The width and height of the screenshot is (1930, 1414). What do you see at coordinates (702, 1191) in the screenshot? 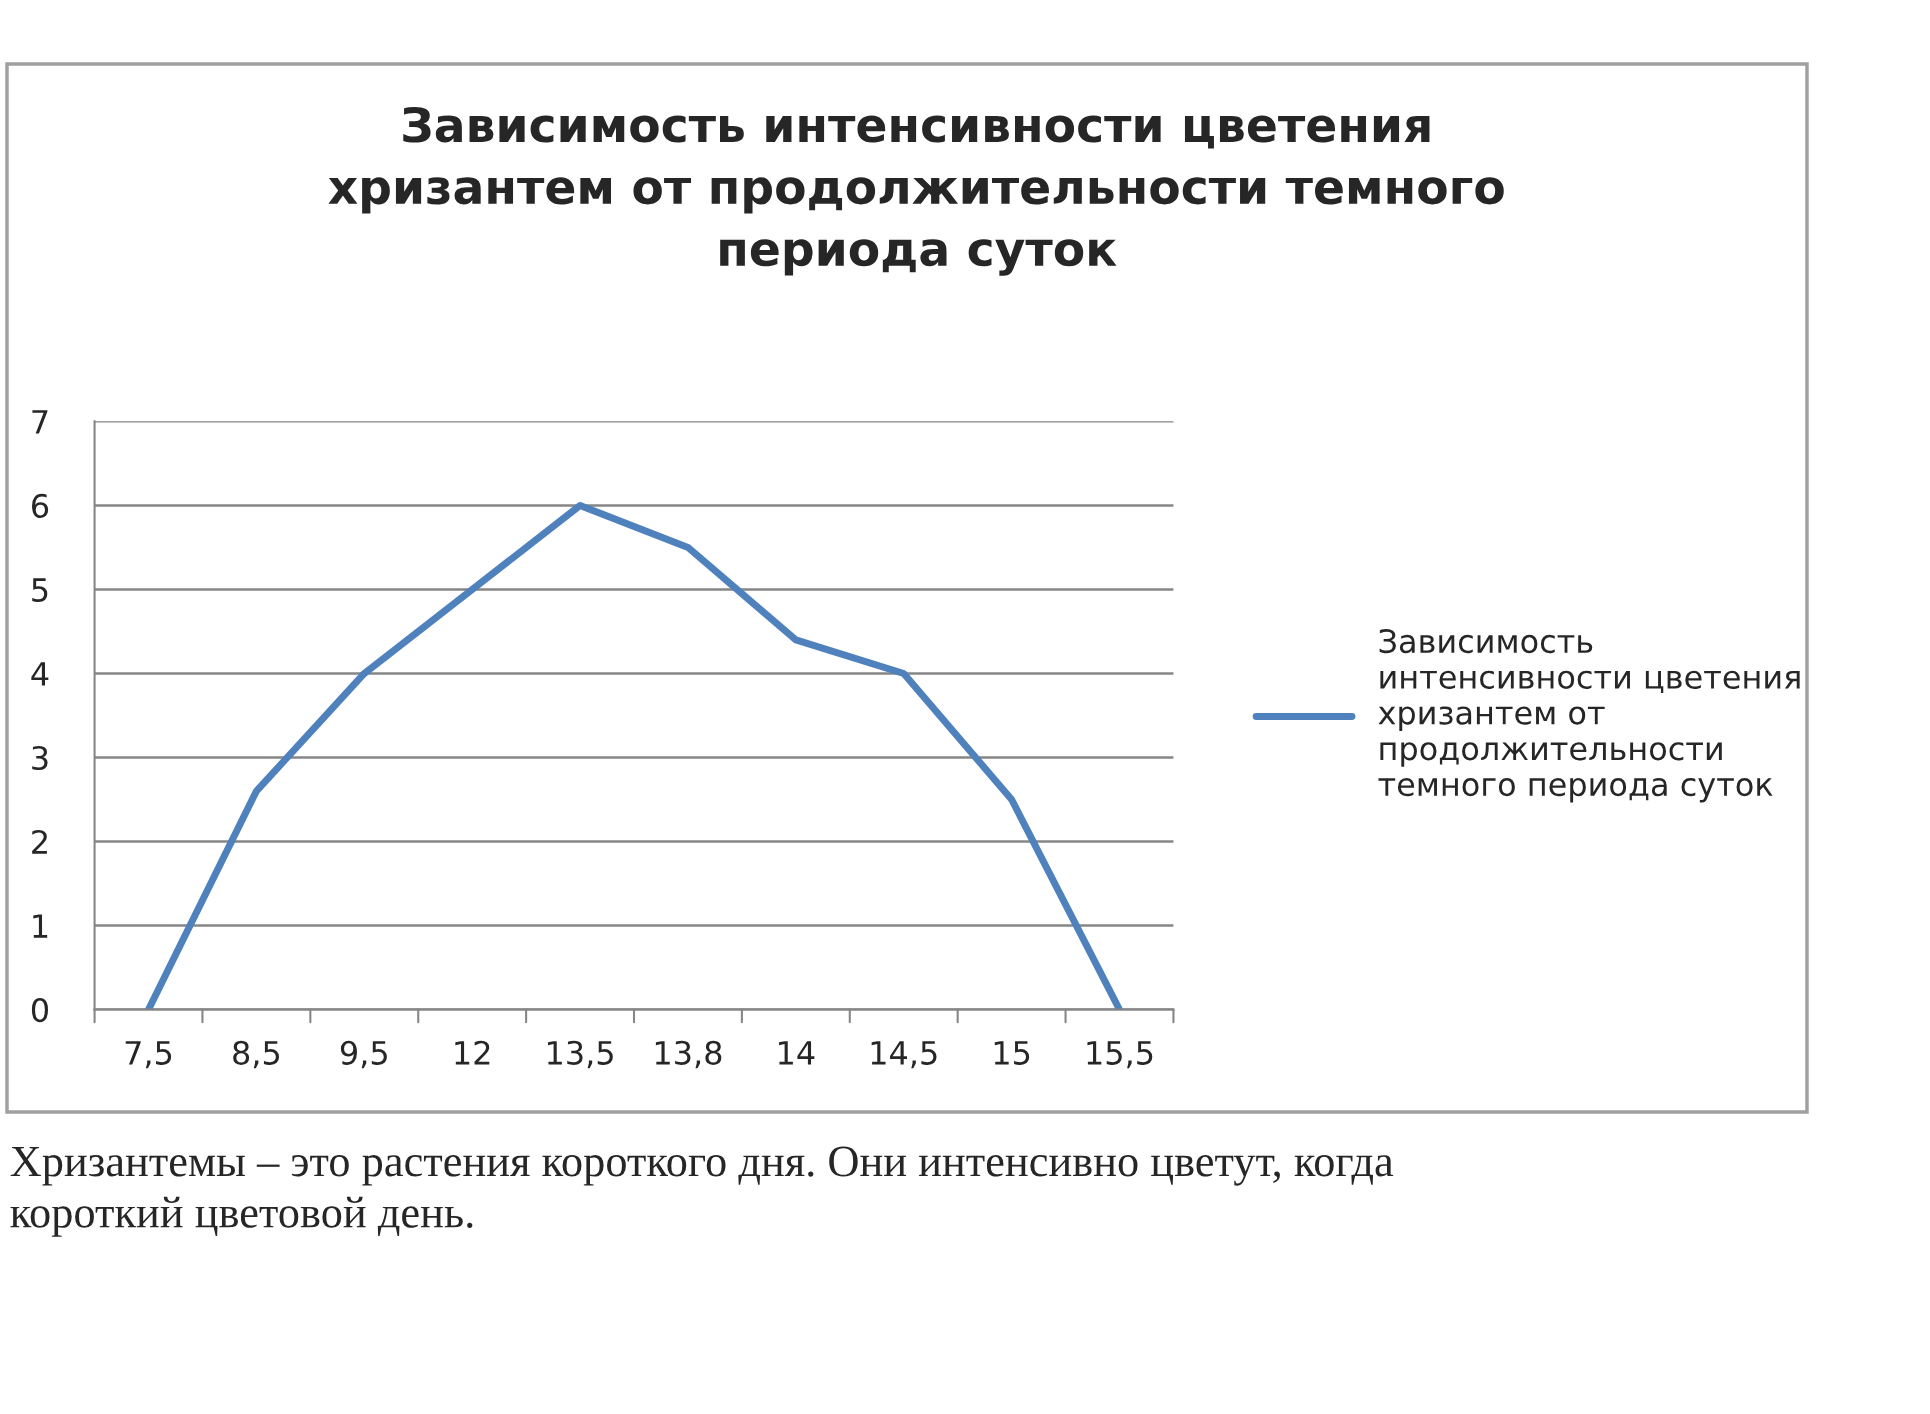
I see `text: Хризантемы – это растения короткого дня. Они интенсивно цветут, когда короткий цветовой день.` at bounding box center [702, 1191].